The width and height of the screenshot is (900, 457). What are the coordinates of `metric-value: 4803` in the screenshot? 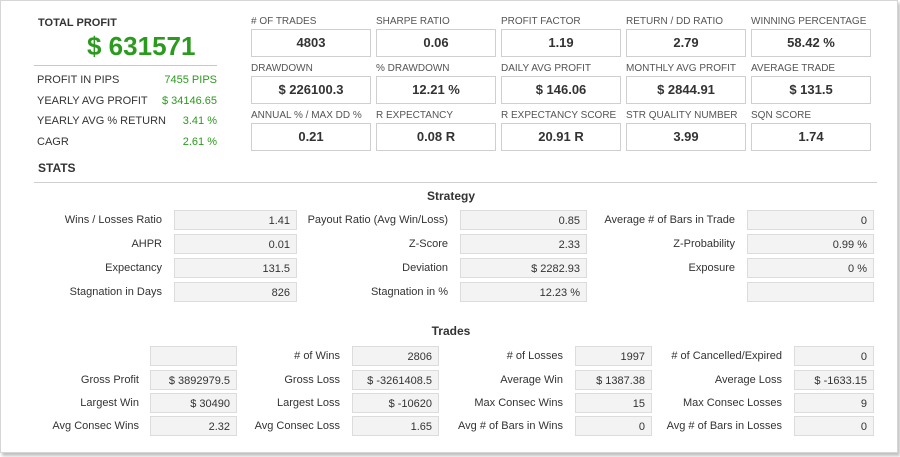 It's located at (311, 43).